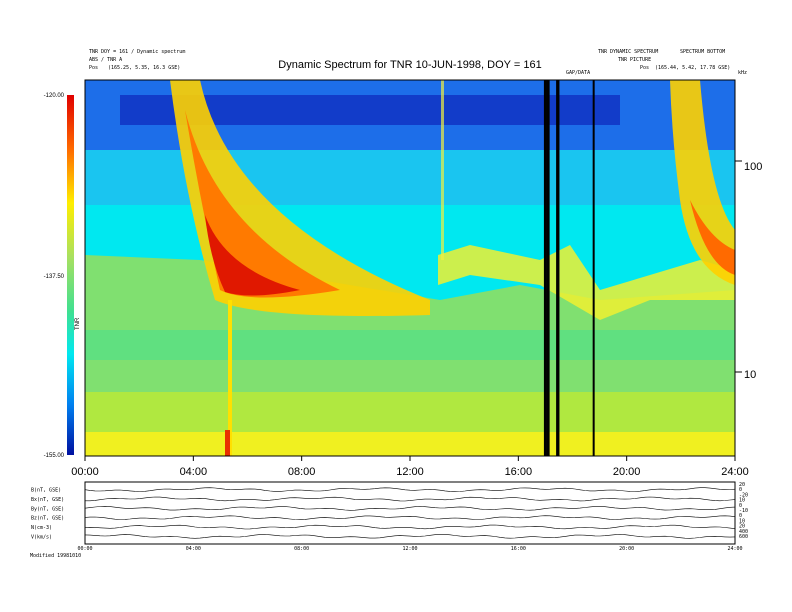  Describe the element at coordinates (252, 255) in the screenshot. I see `burst-core` at that location.